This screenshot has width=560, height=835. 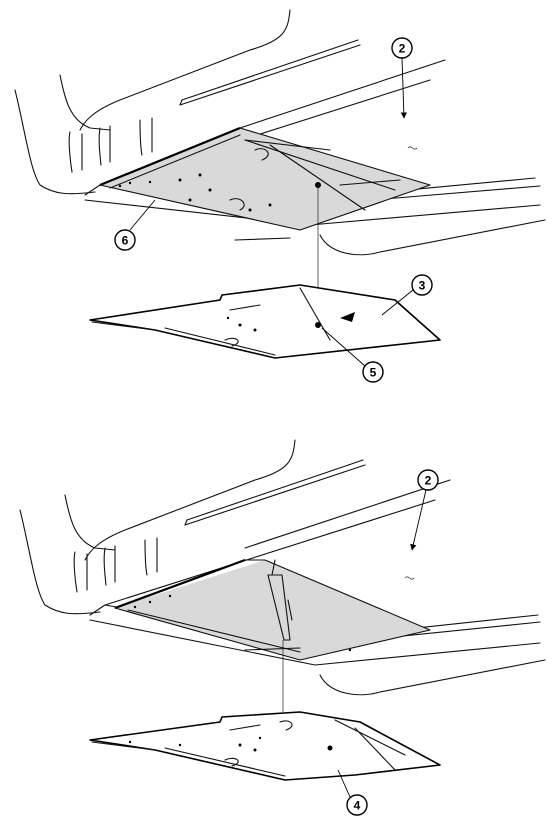 What do you see at coordinates (280, 600) in the screenshot?
I see `tool-insertion` at bounding box center [280, 600].